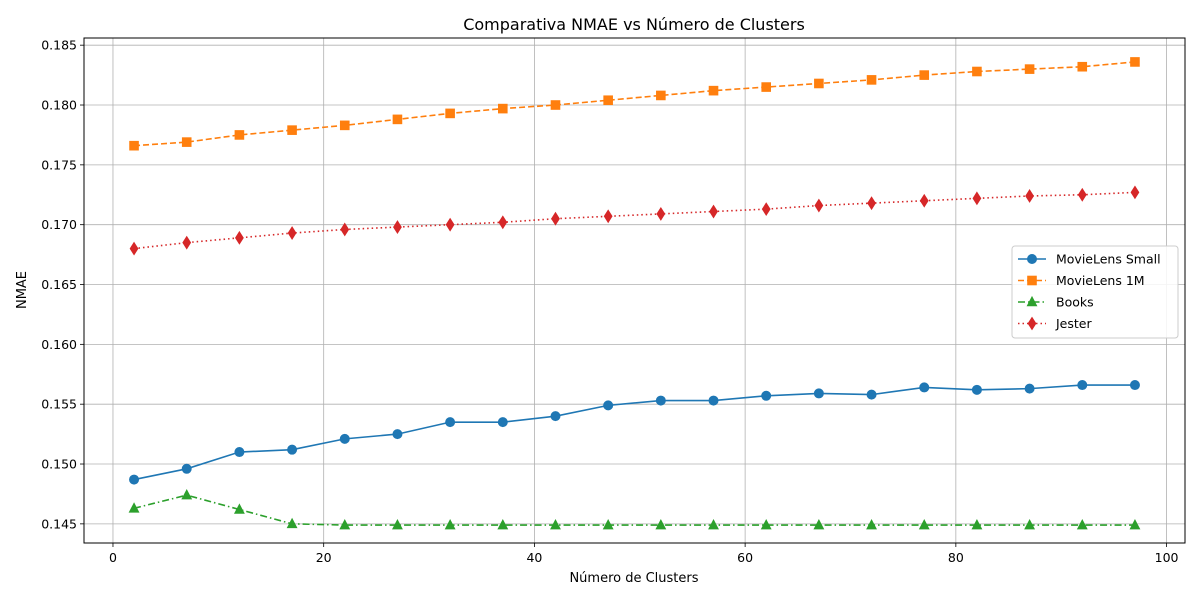  What do you see at coordinates (113, 557) in the screenshot?
I see `x-tick-label: 0` at bounding box center [113, 557].